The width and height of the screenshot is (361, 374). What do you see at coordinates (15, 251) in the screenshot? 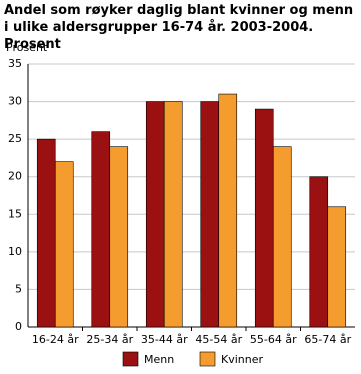
I see `y-tick-label: 10` at bounding box center [15, 251].